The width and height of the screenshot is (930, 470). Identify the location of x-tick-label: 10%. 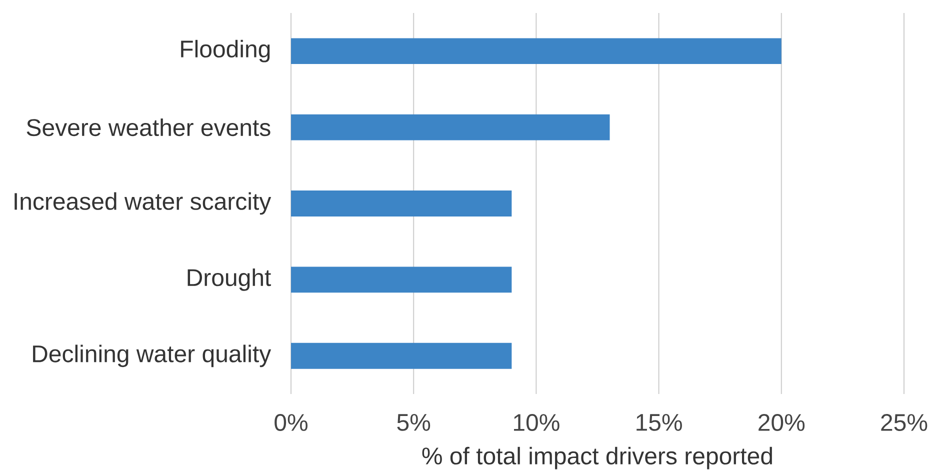
(537, 423).